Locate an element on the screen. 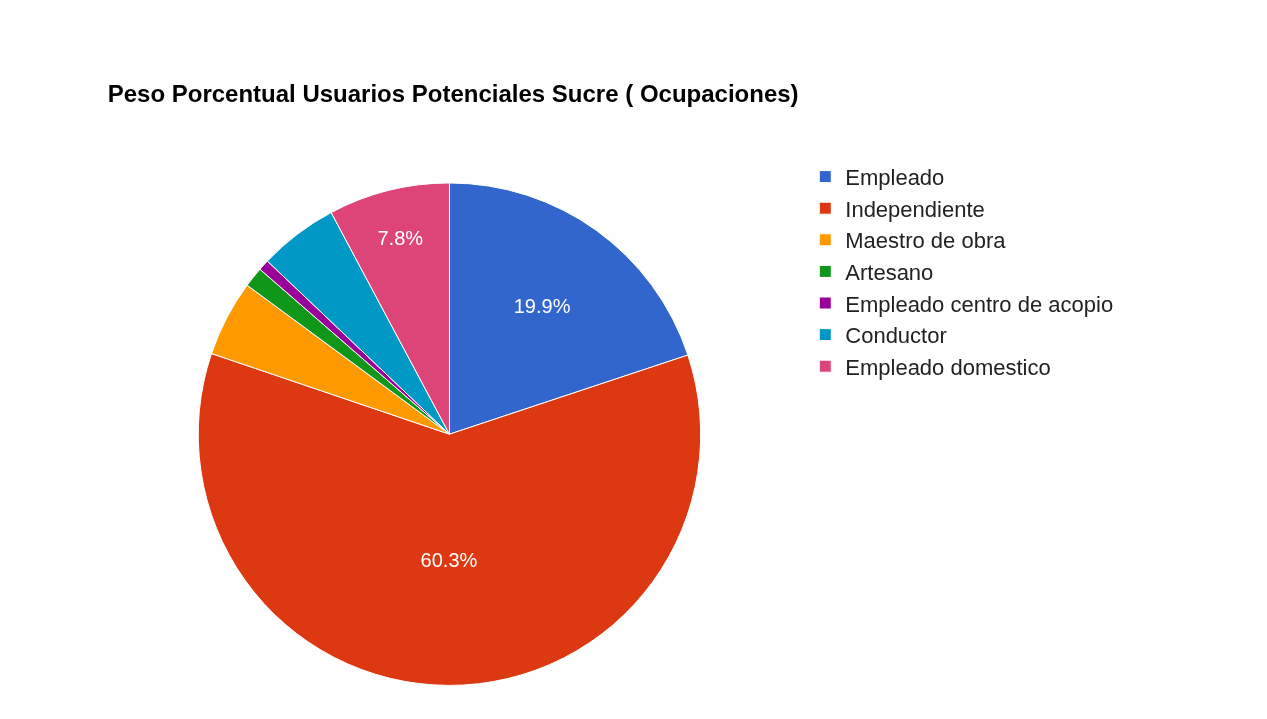 The width and height of the screenshot is (1267, 719). legend-label: Empleado domestico is located at coordinates (948, 367).